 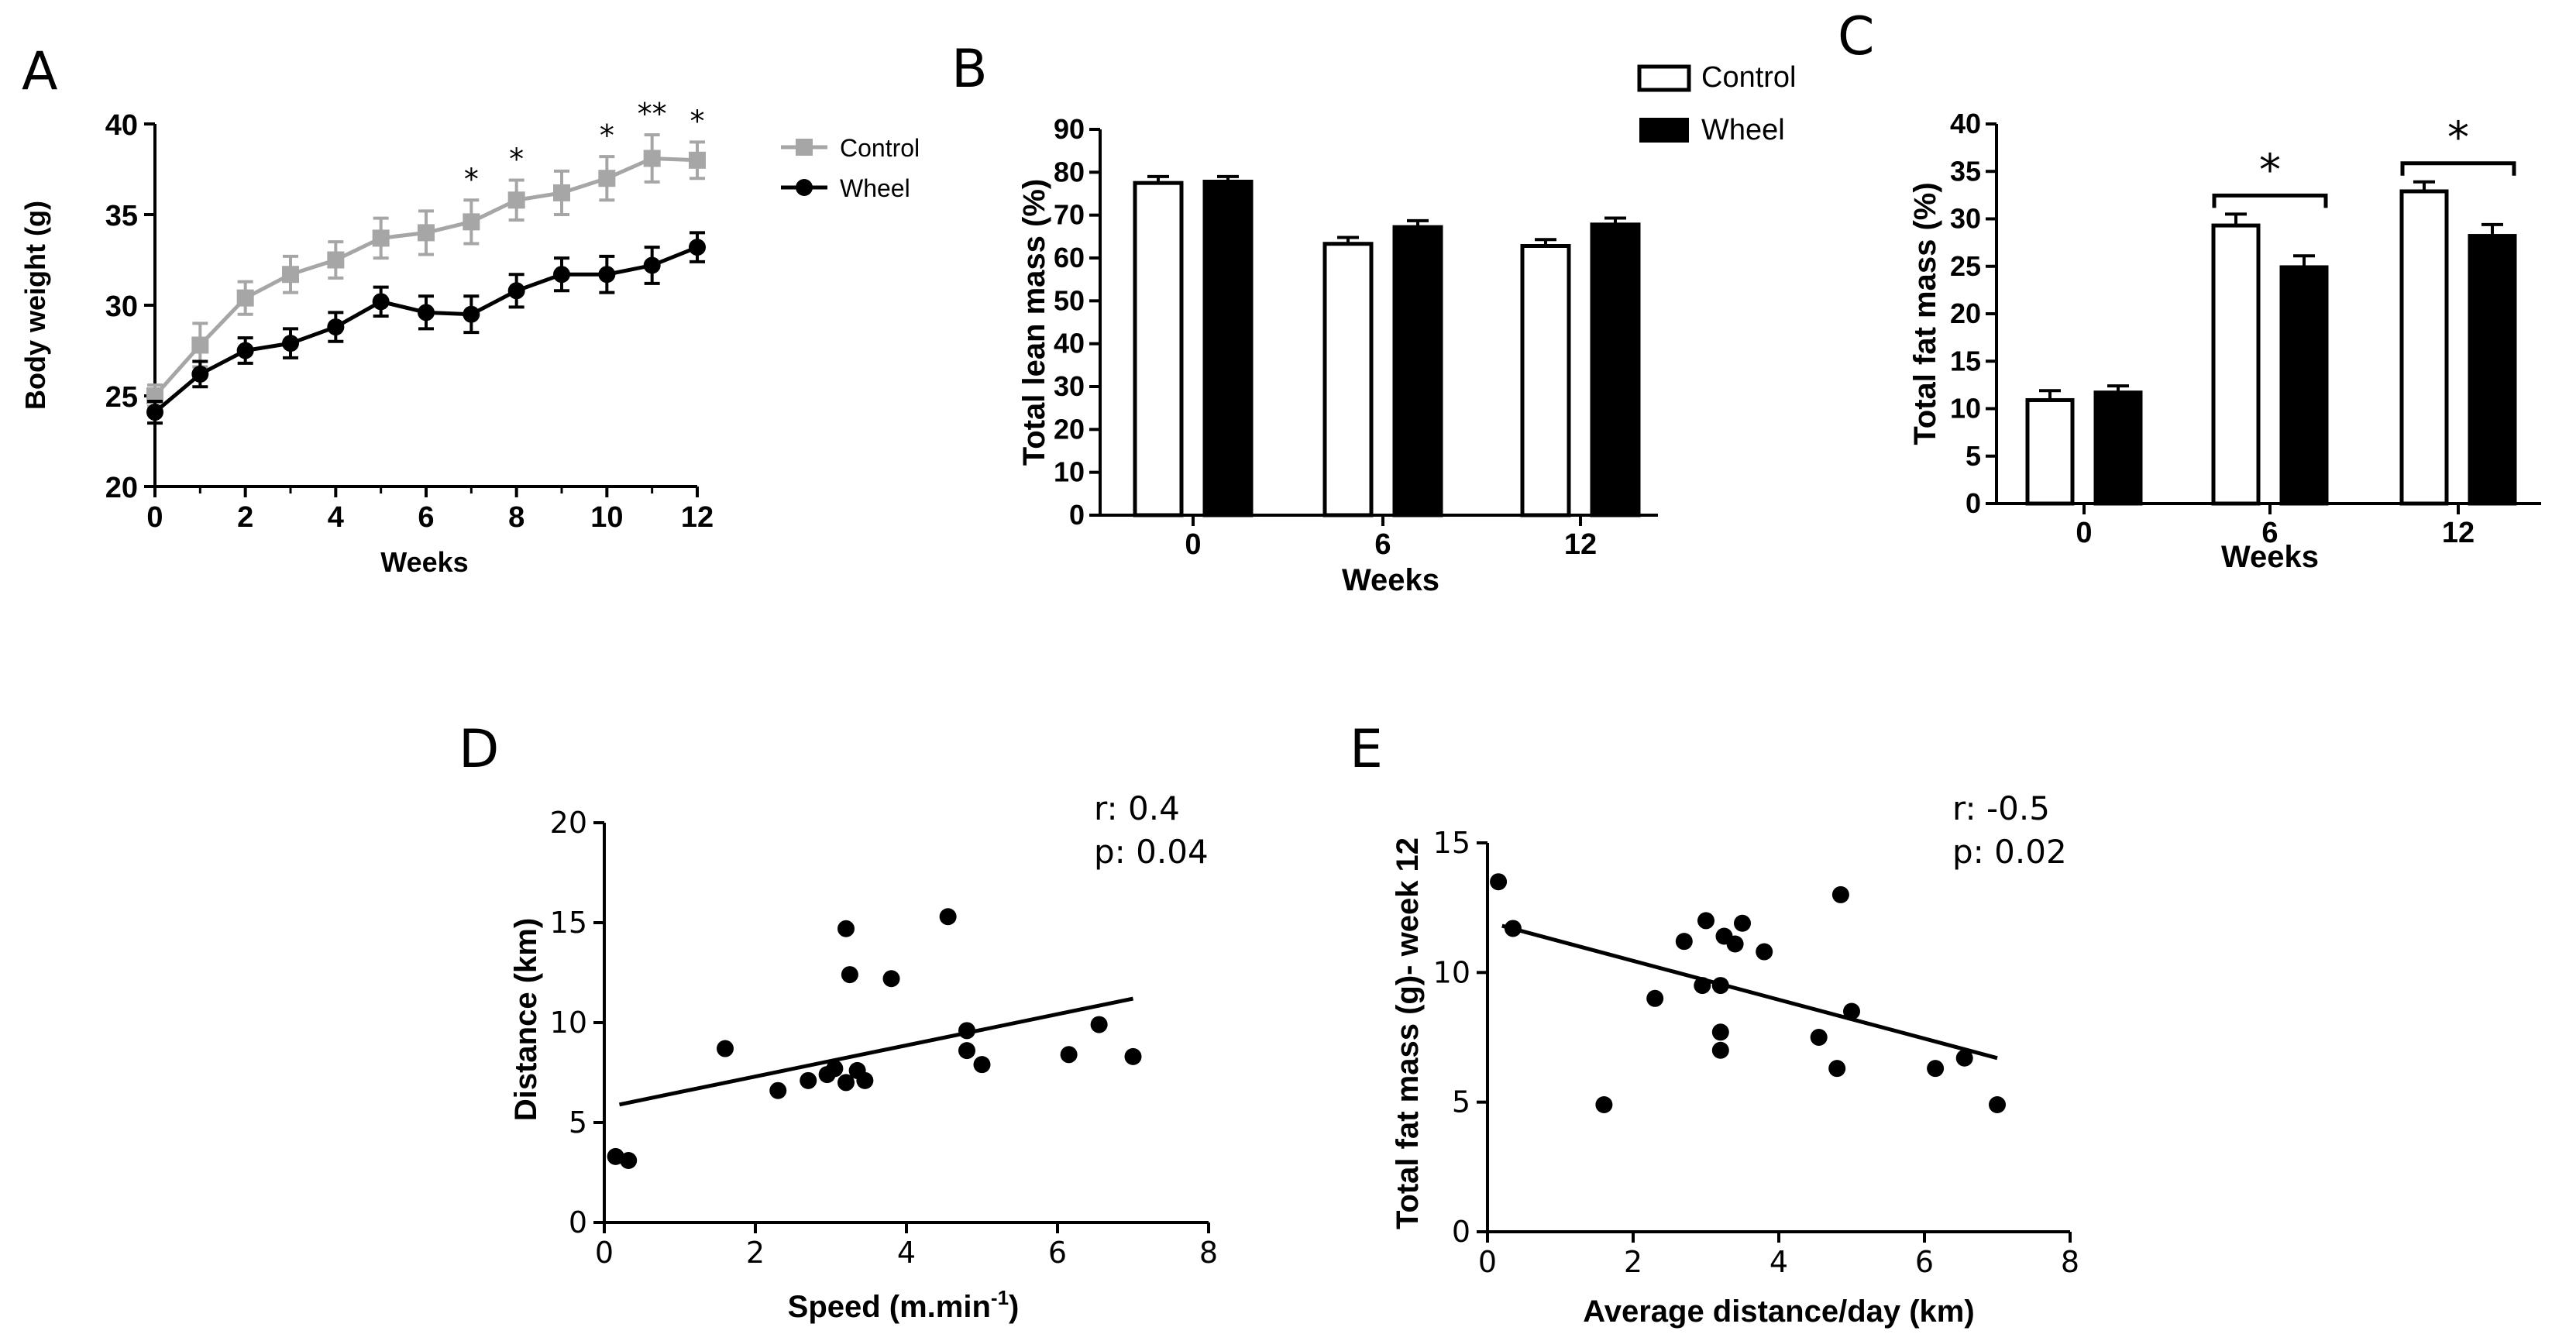 I want to click on panel-c-x-label: Weeks, so click(x=2270, y=557).